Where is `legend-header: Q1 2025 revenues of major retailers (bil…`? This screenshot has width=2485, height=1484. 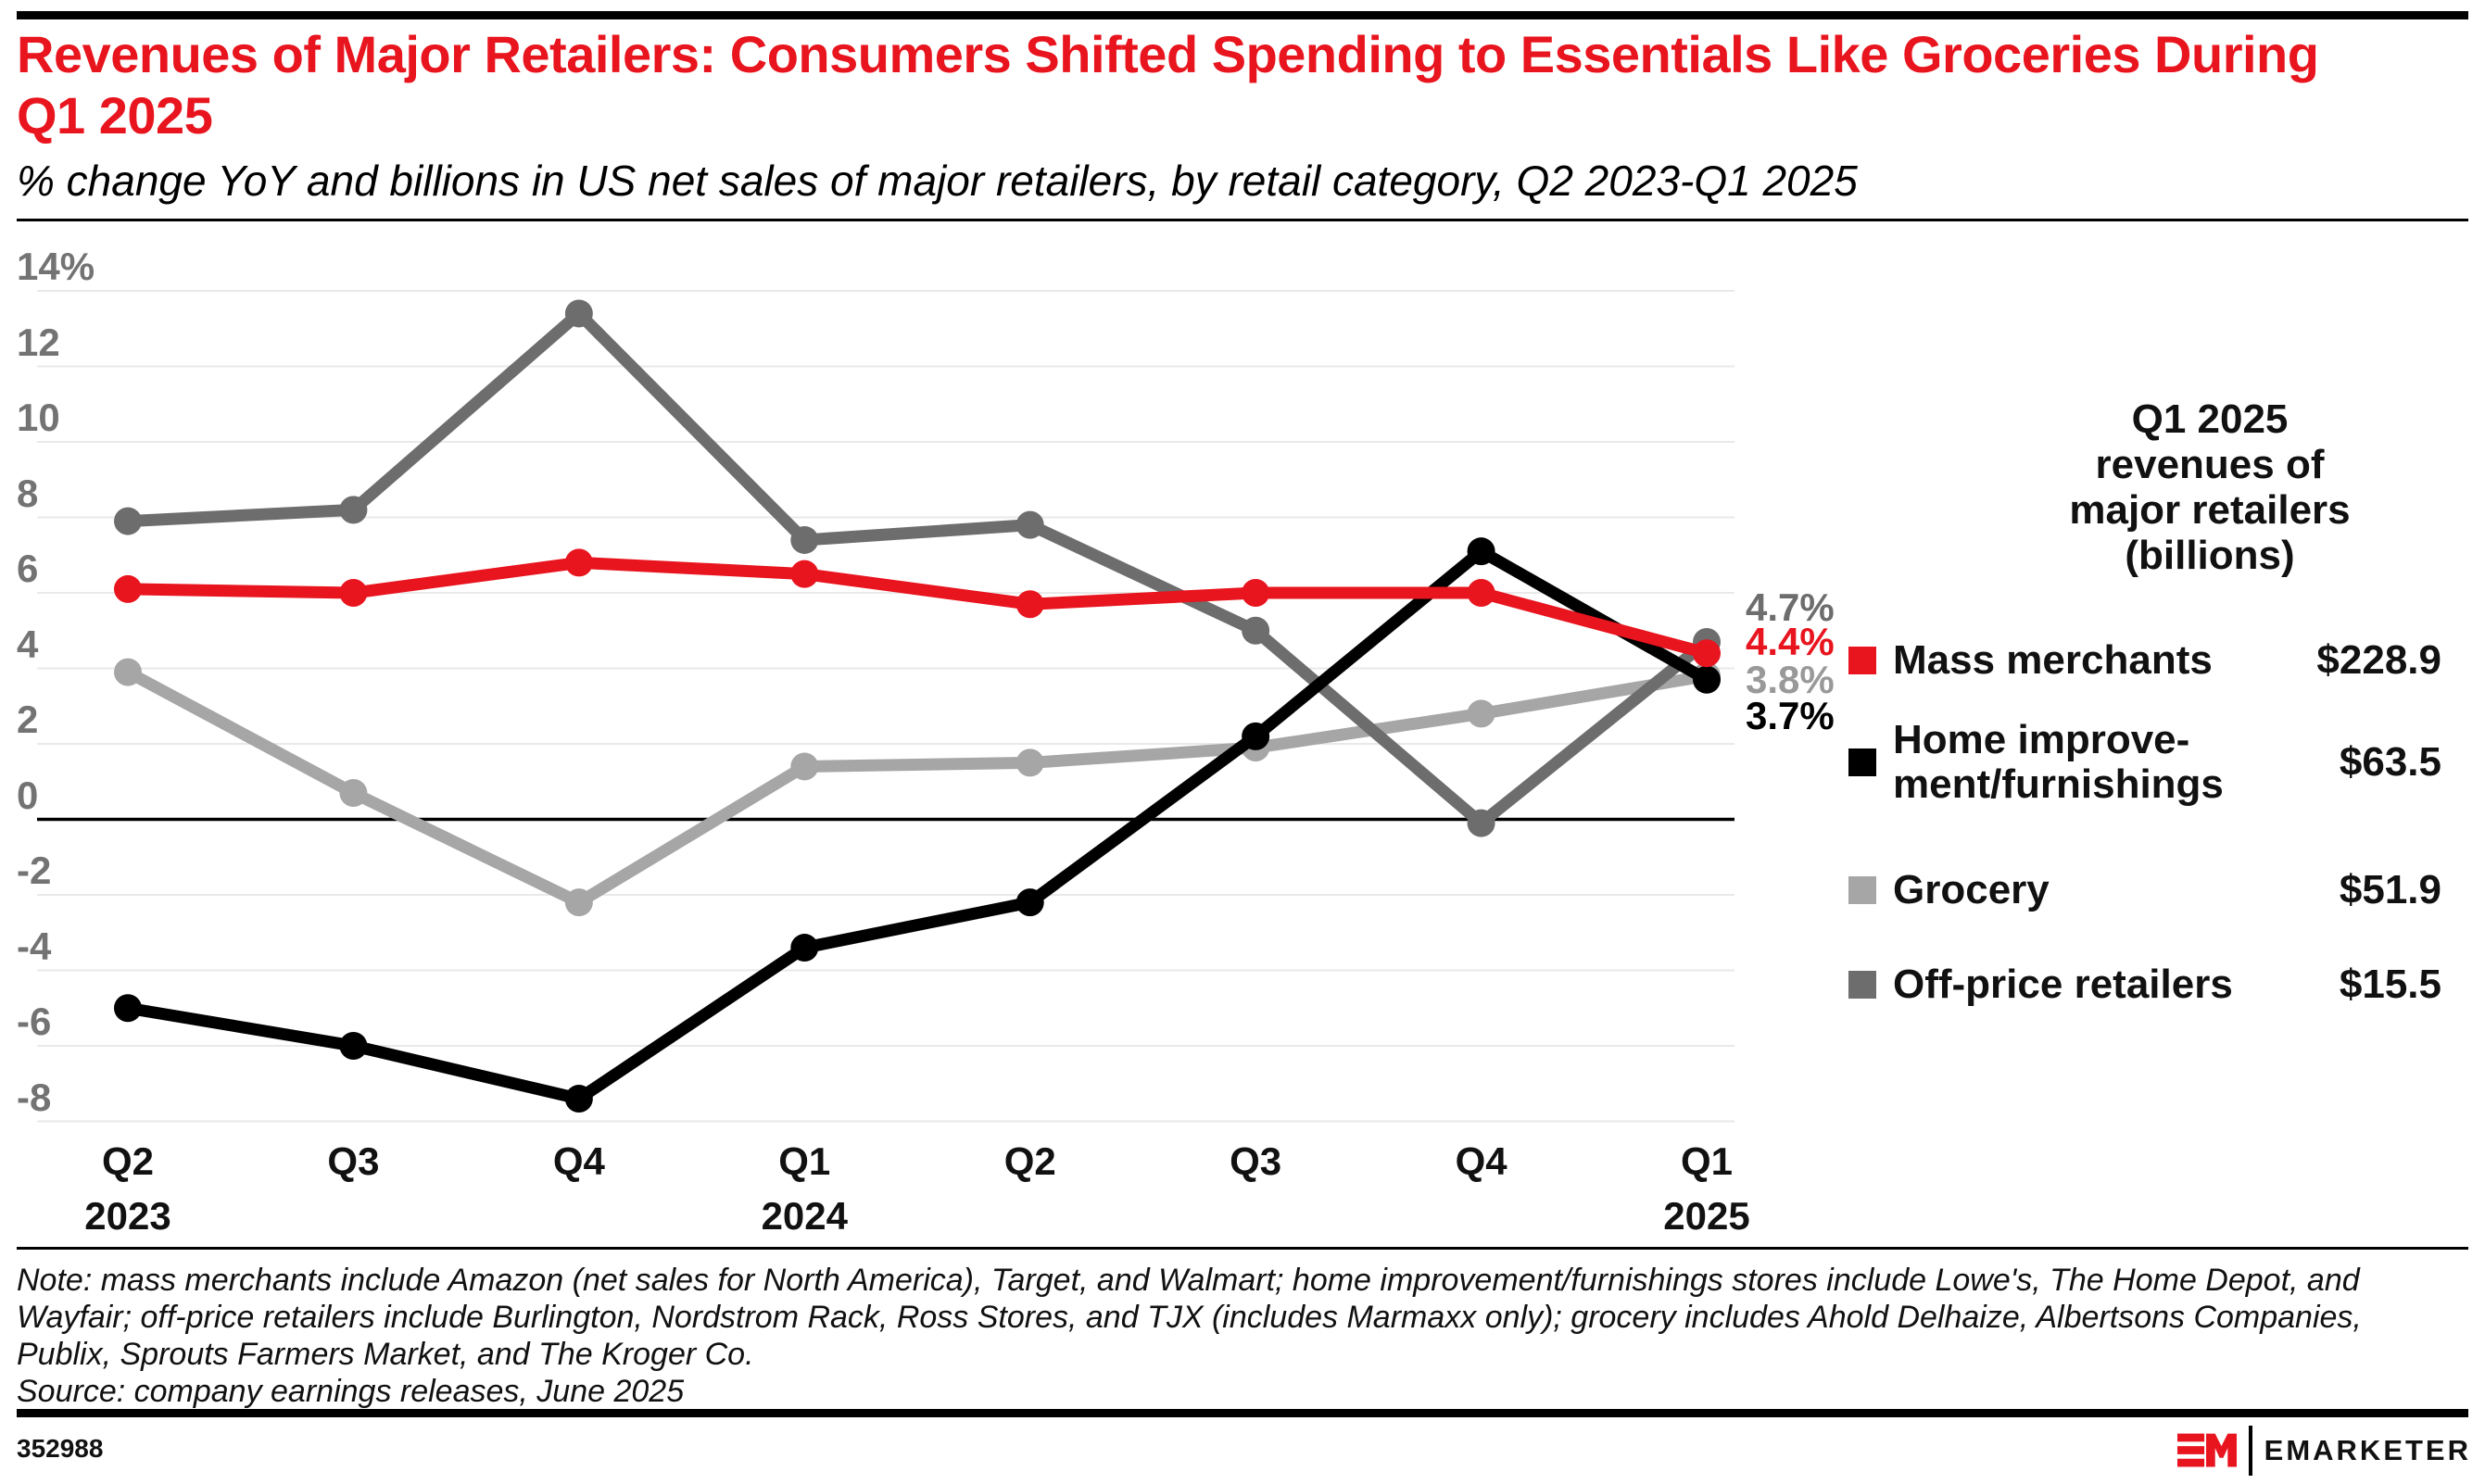 legend-header: Q1 2025 revenues of major retailers (bil… is located at coordinates (2209, 487).